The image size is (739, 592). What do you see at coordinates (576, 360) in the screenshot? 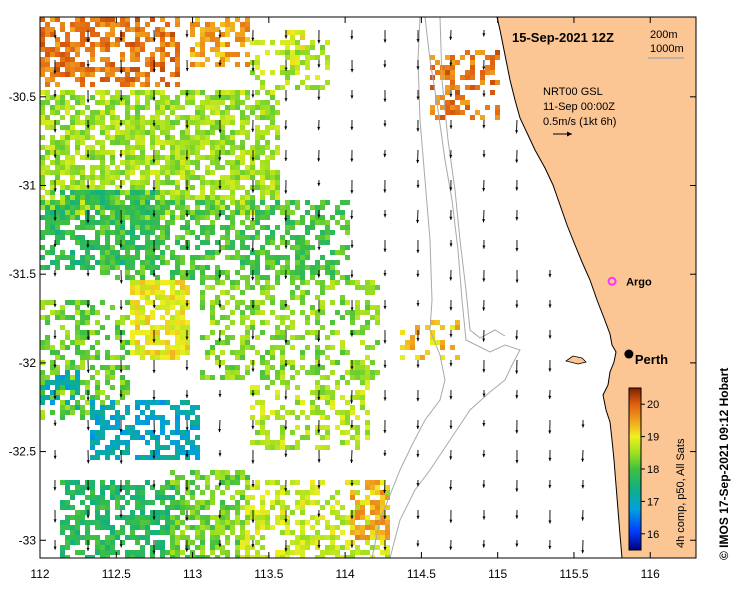
I see `rottnest-island` at bounding box center [576, 360].